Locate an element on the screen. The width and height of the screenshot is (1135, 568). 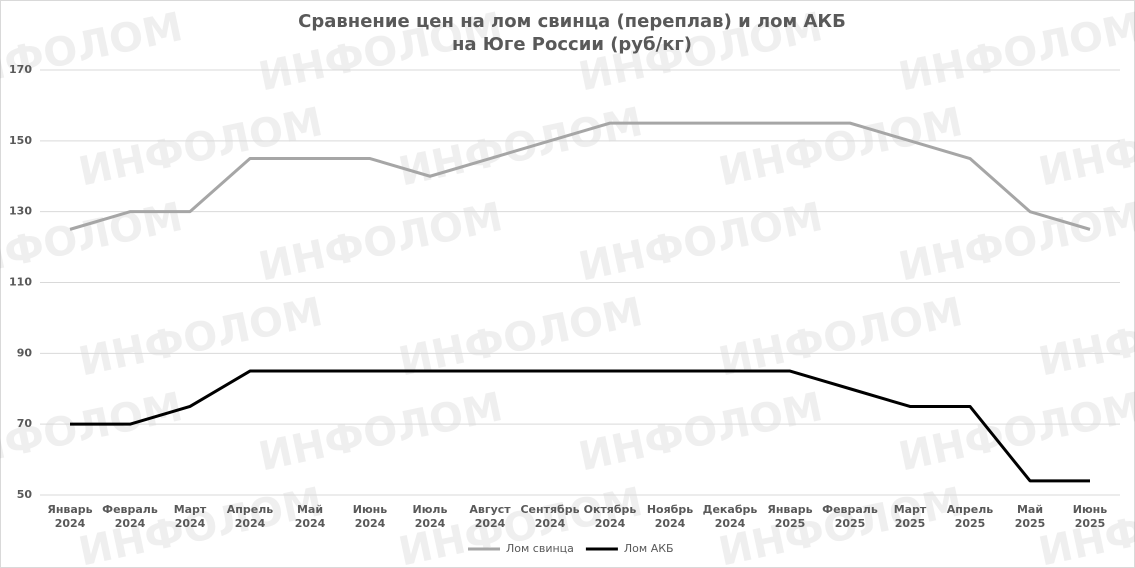
y-tick-label: 90 is located at coordinates (25, 352).